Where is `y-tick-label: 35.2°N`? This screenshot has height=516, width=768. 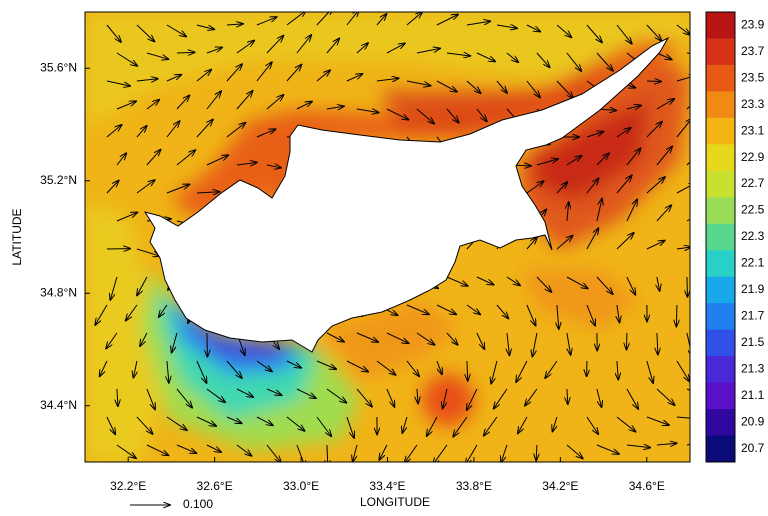
y-tick-label: 35.2°N is located at coordinates (58, 180).